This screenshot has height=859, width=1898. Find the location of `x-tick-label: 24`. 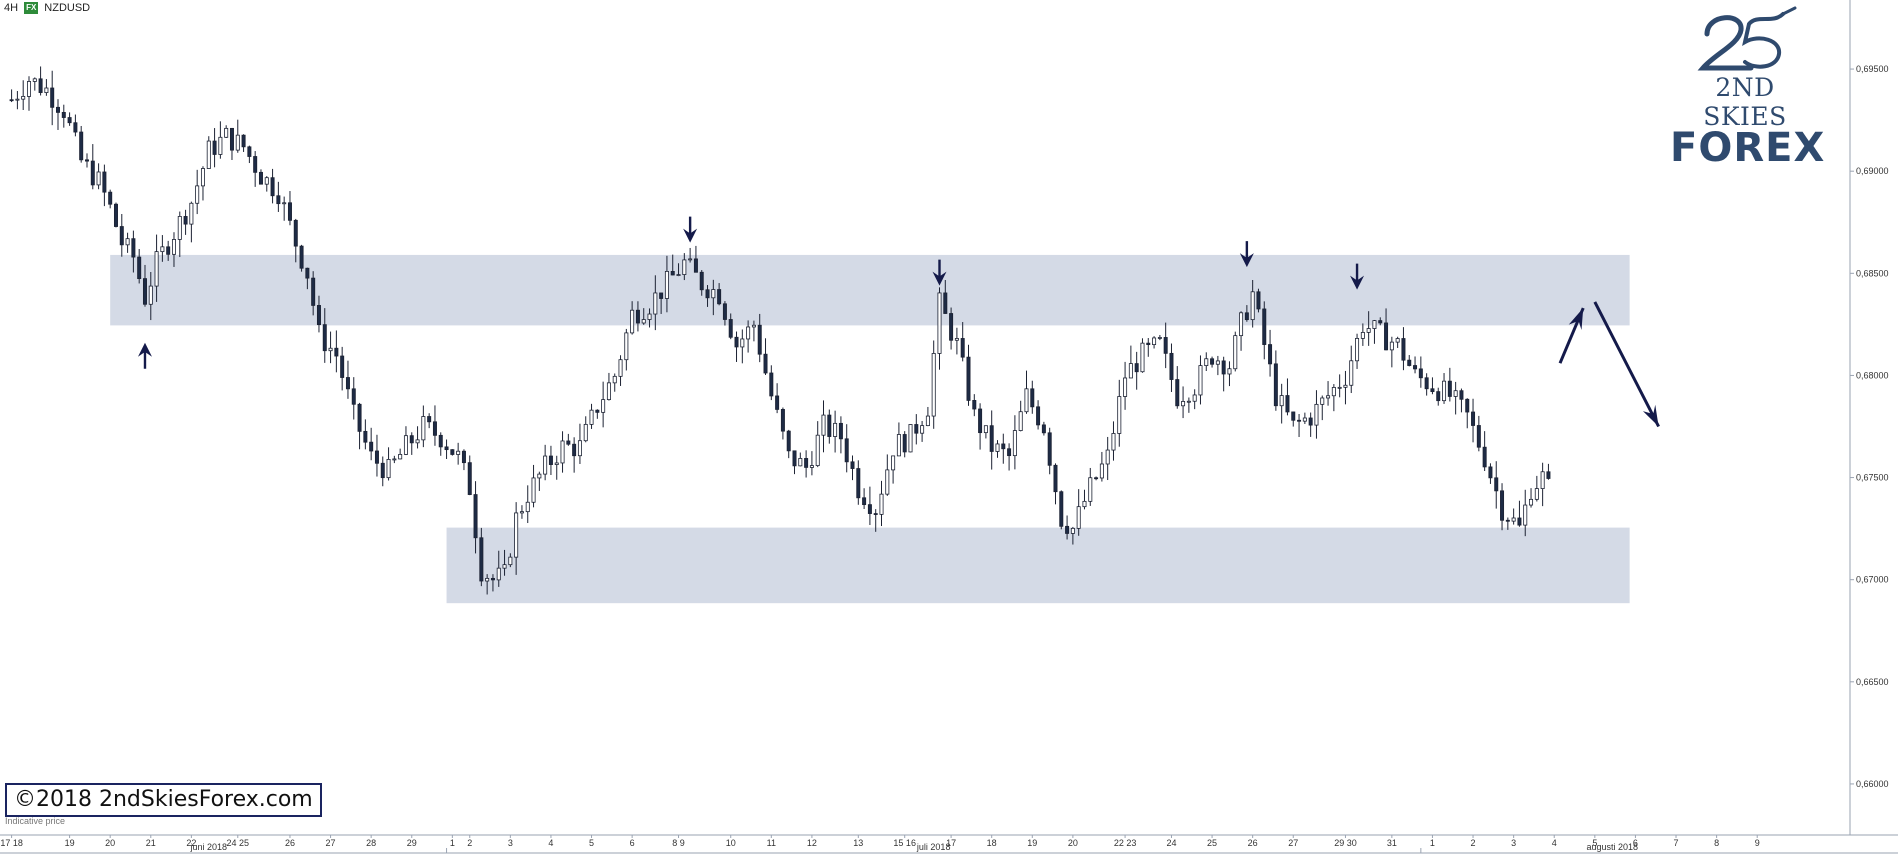

x-tick-label: 24 is located at coordinates (1171, 843).